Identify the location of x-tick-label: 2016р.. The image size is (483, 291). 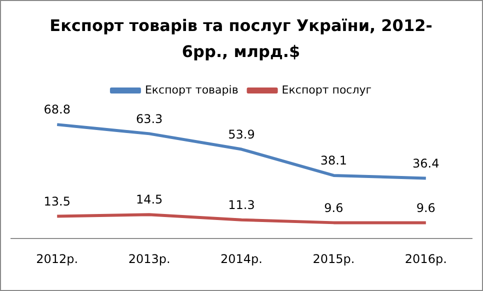
(425, 259).